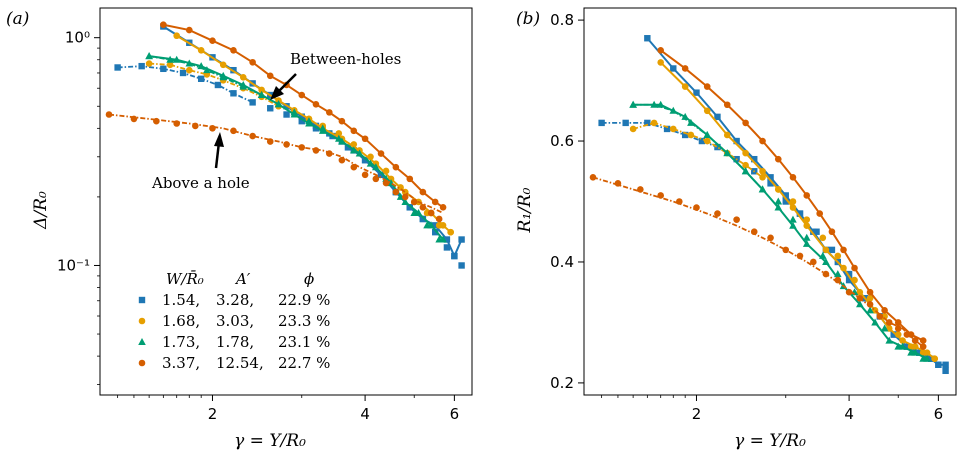 Image resolution: width=963 pixels, height=460 pixels. What do you see at coordinates (296, 148) in the screenshot?
I see `plot-a-series-2-line` at bounding box center [296, 148].